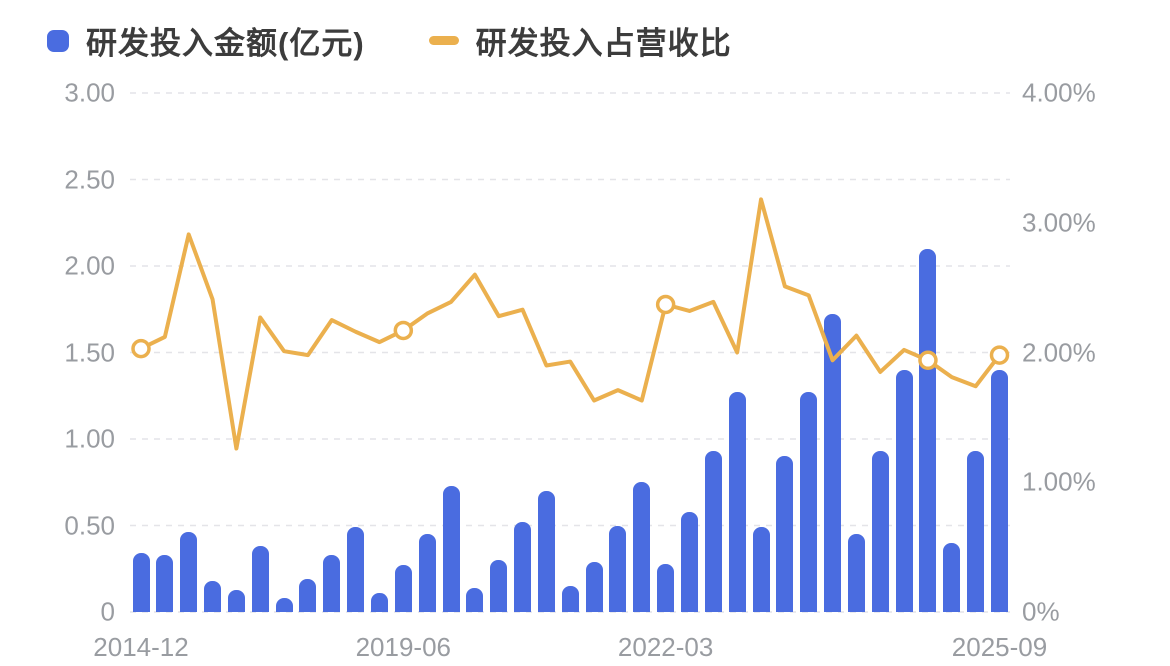 The image size is (1170, 666). What do you see at coordinates (58, 40) in the screenshot?
I see `bar-series-swatch-icon` at bounding box center [58, 40].